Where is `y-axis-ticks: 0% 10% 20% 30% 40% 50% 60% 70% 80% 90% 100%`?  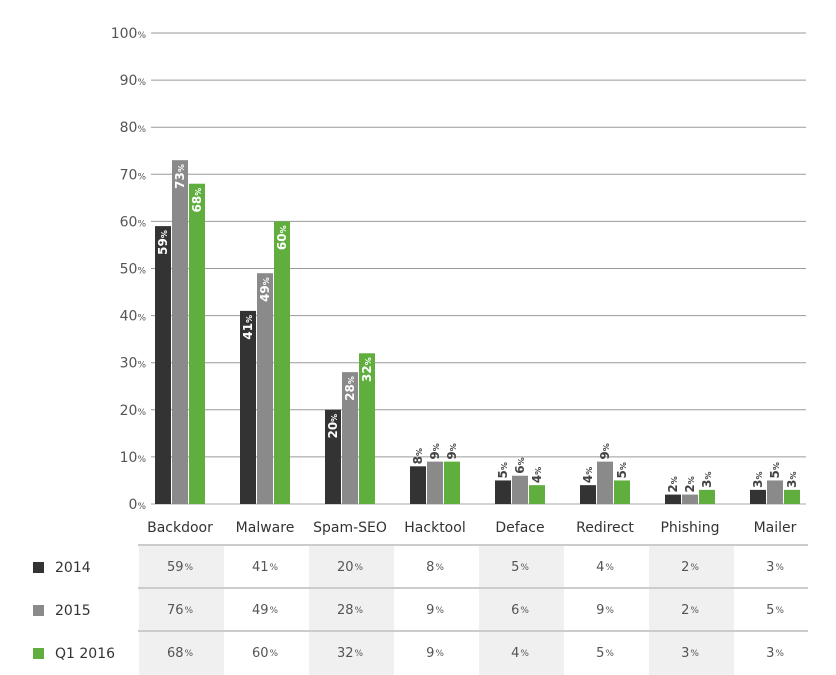
y-axis-ticks: 0% 10% 20% 30% 40% 50% 60% 70% 80% 90% 100% is located at coordinates (129, 269).